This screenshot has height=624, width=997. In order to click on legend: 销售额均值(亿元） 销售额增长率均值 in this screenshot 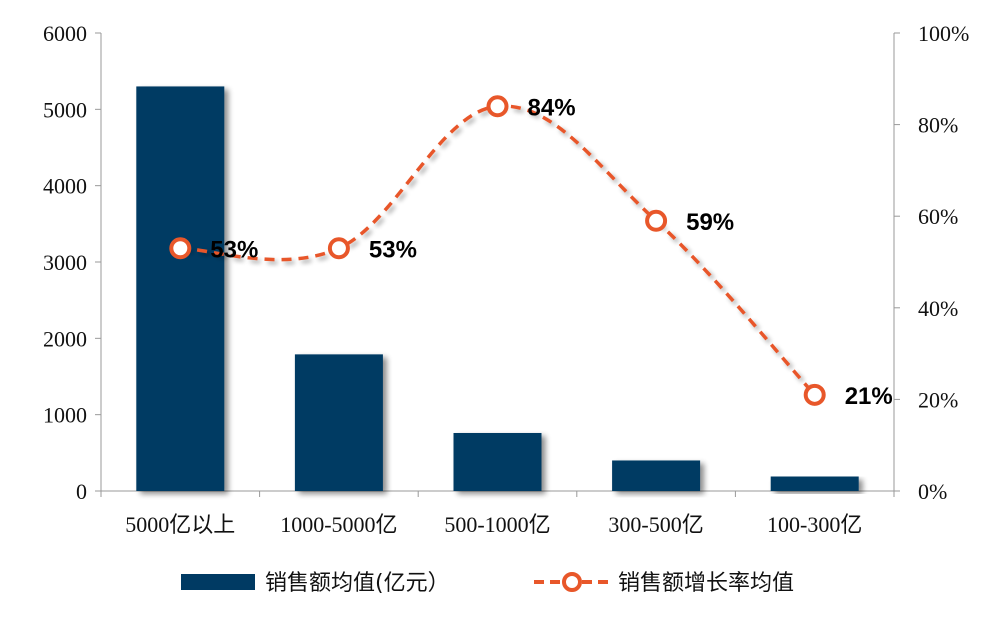, I will do `click(487, 583)`.